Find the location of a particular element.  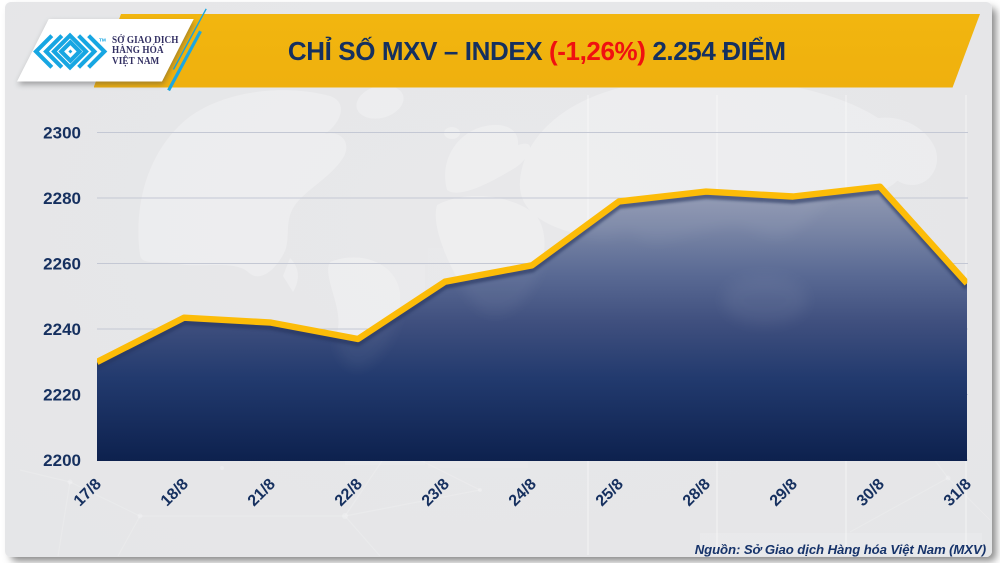

svg-text: 2300 is located at coordinates (62, 133).